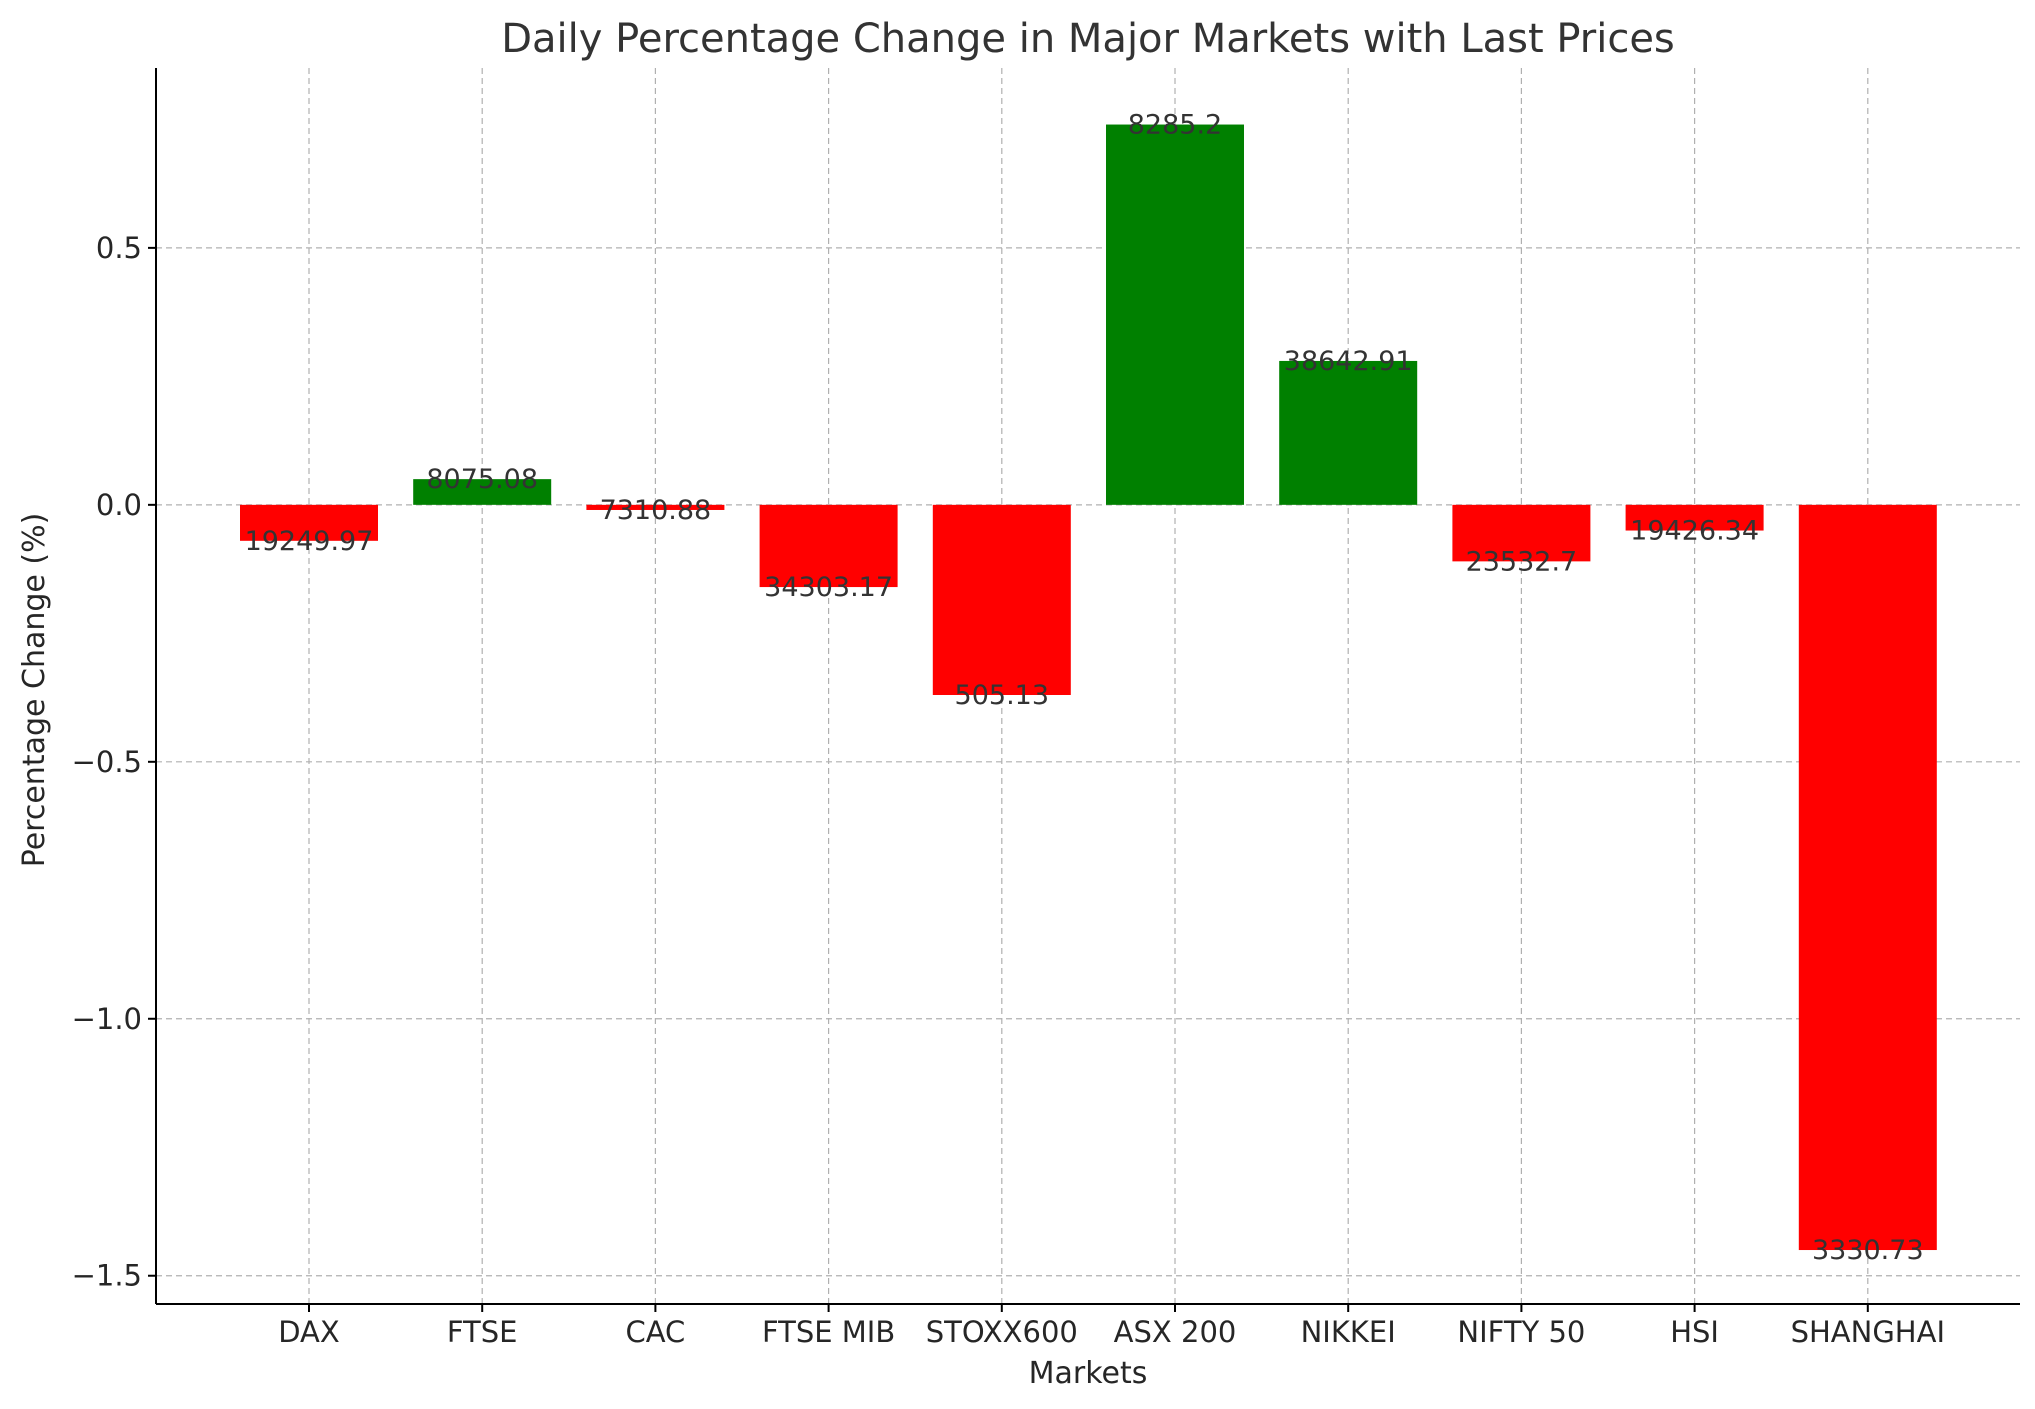 Image resolution: width=2035 pixels, height=1409 pixels. Describe the element at coordinates (309, 1332) in the screenshot. I see `x-tick-label: DAX` at that location.